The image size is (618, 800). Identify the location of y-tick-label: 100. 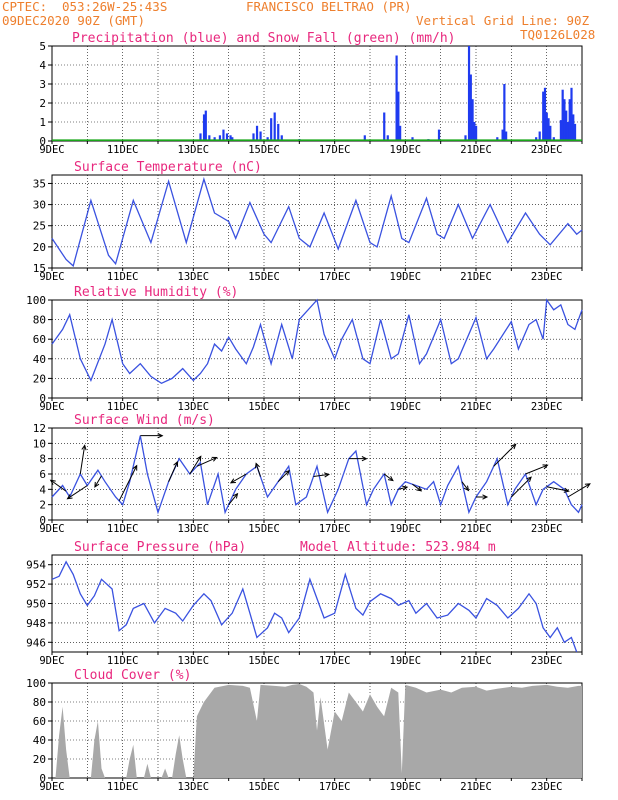
(36, 300).